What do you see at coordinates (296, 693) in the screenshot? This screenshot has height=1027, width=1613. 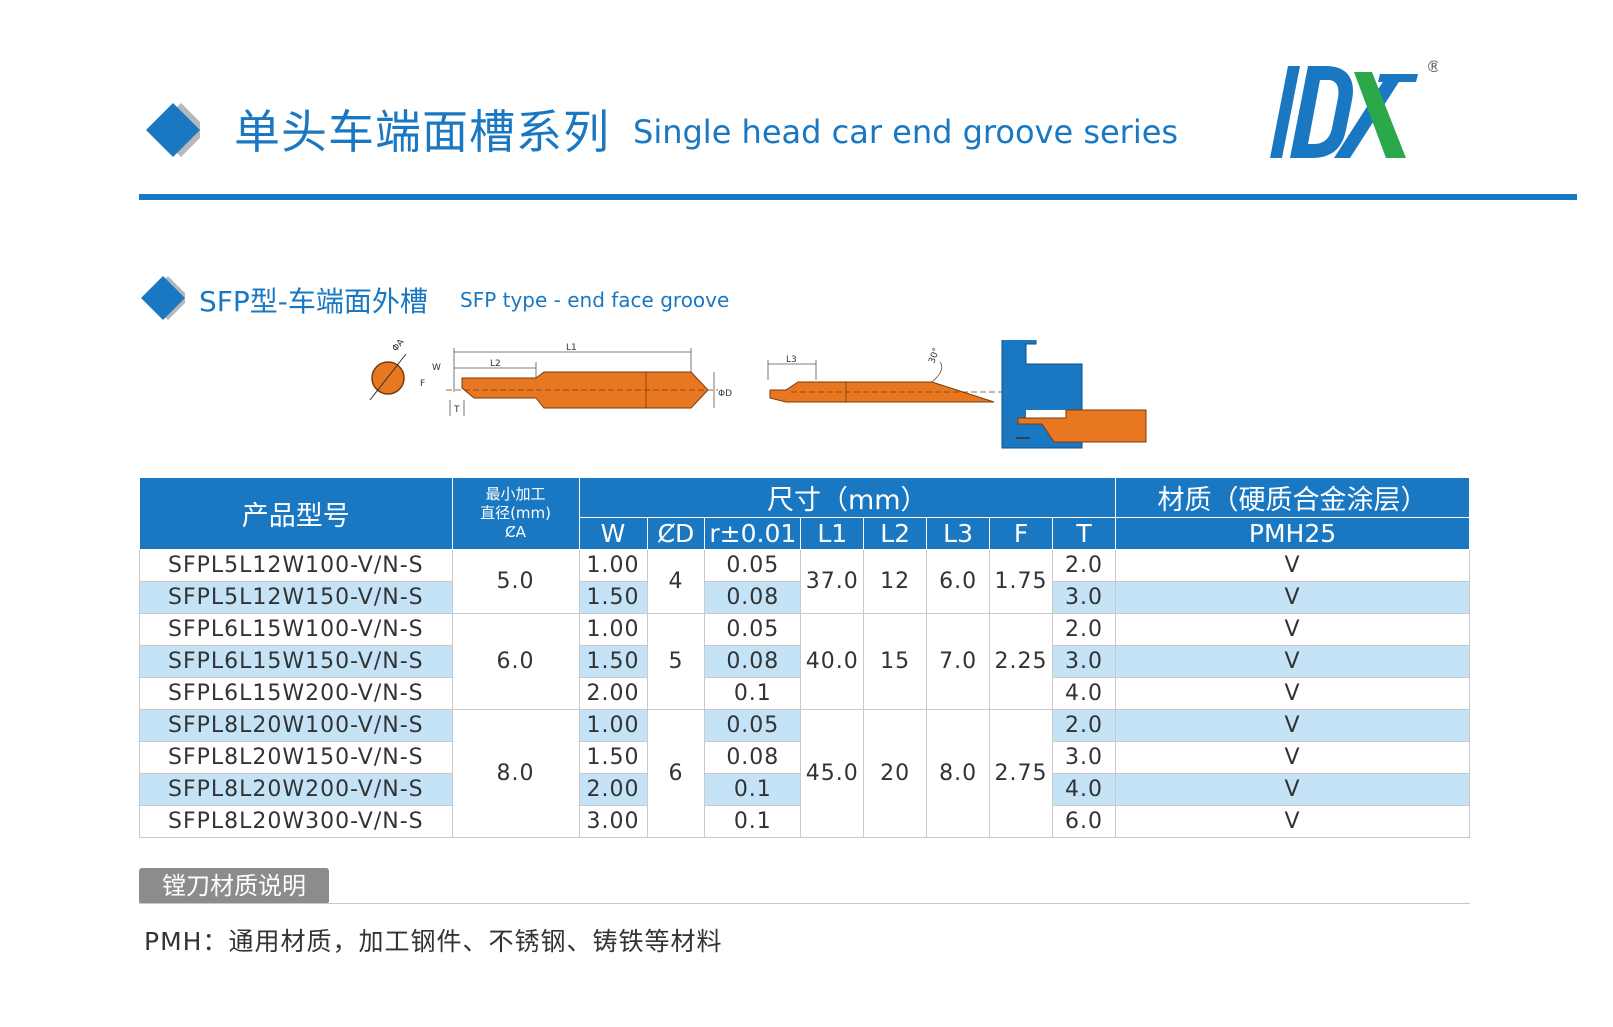 I see `cell-model: SFPL6L15W200-V/N-S` at bounding box center [296, 693].